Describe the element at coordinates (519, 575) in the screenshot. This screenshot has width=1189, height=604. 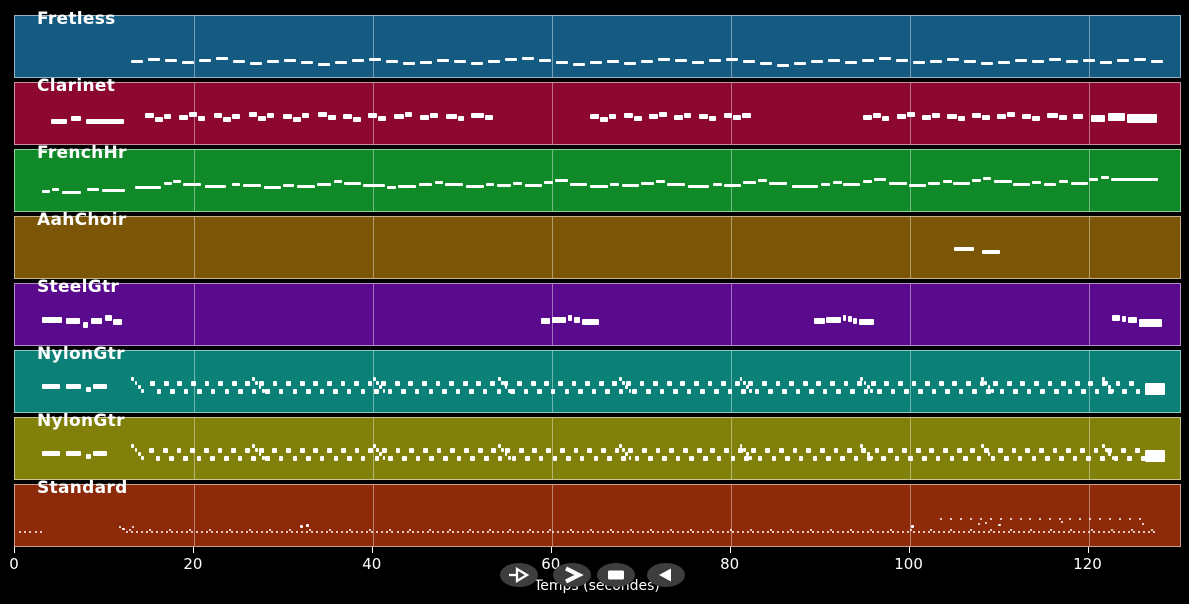
I see `play-button` at that location.